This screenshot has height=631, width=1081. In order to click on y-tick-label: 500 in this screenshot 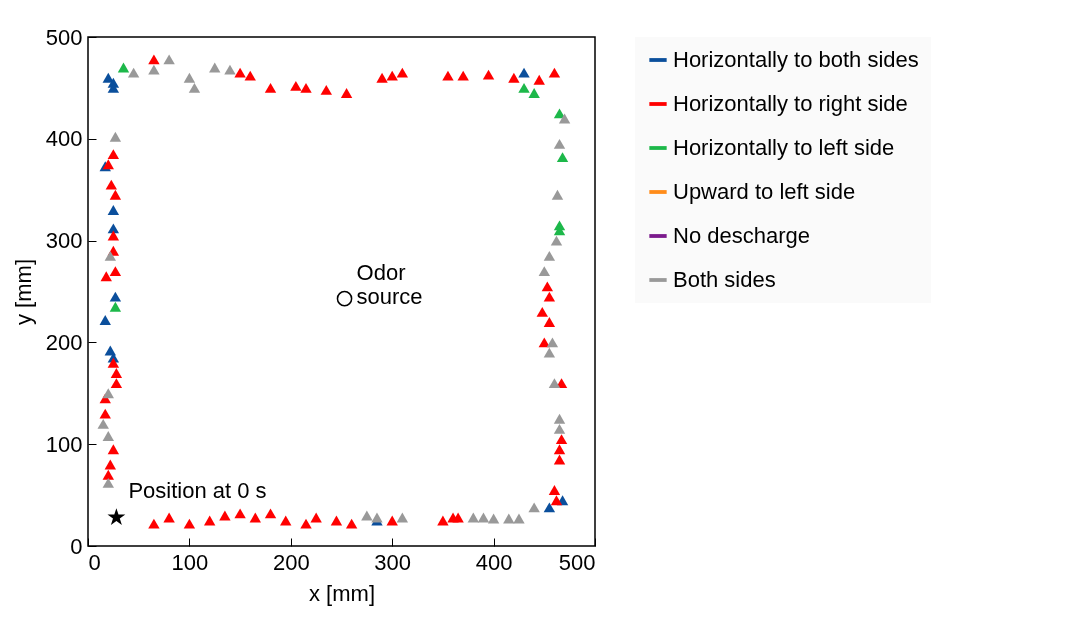, I will do `click(64, 37)`.